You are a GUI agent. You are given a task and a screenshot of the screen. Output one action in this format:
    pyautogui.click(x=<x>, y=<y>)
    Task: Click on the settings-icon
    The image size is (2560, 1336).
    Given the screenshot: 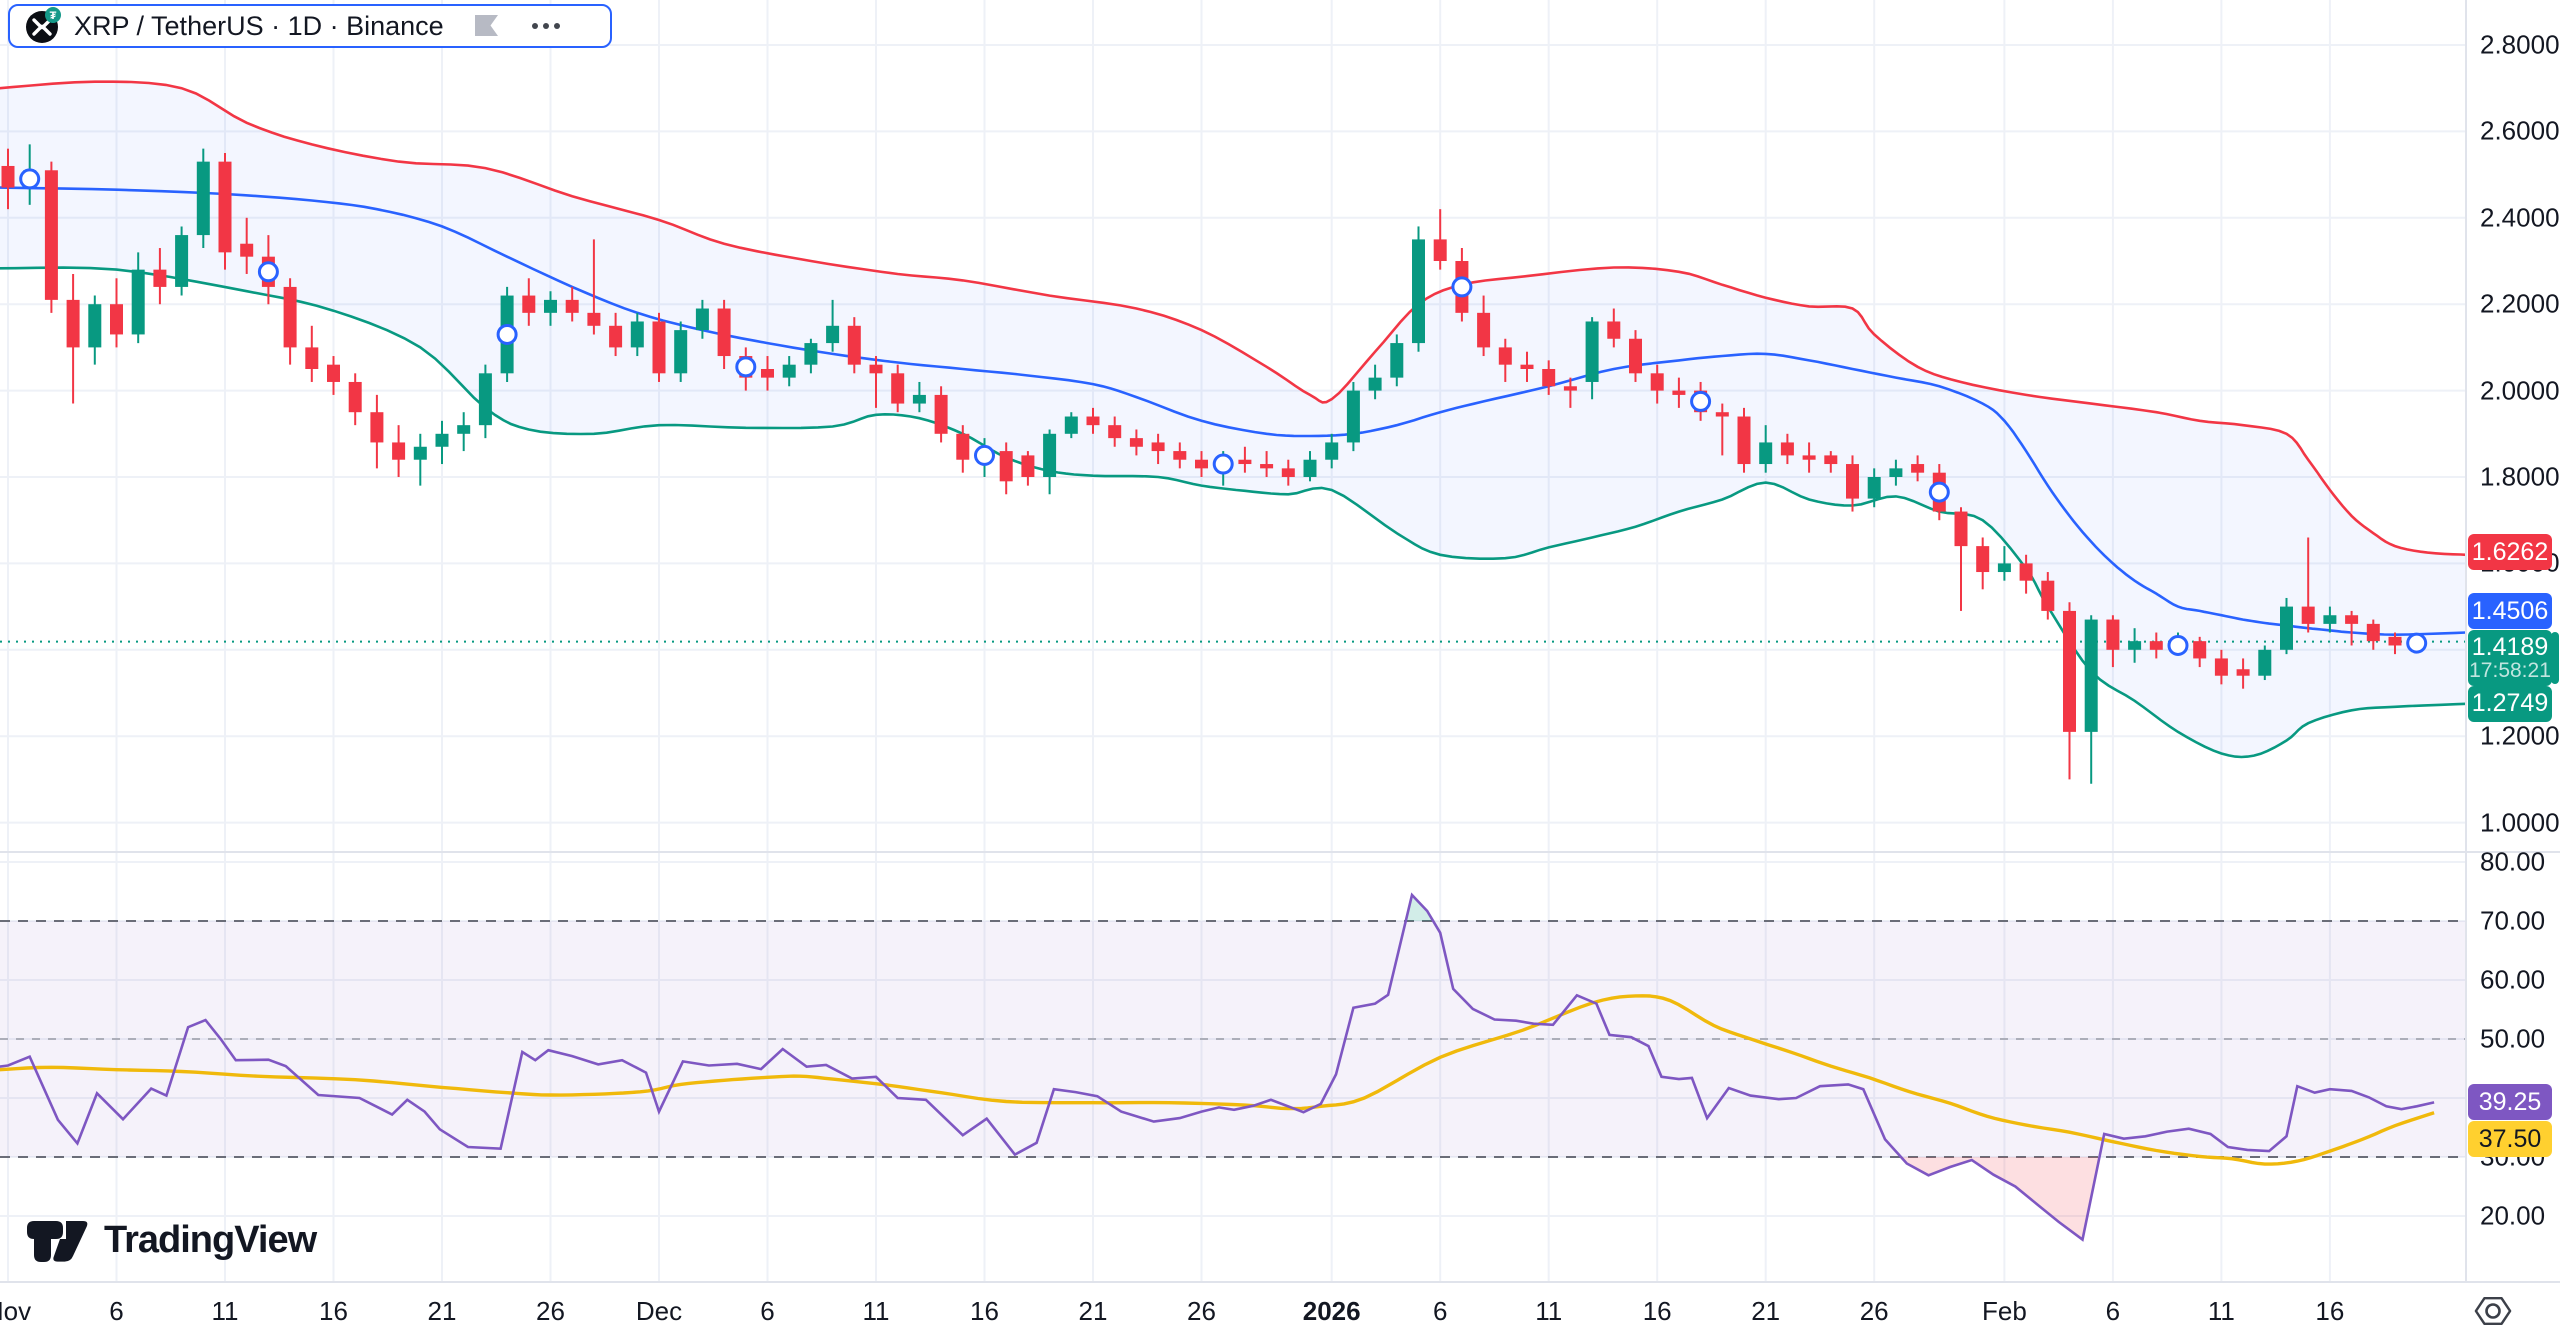 What is the action you would take?
    pyautogui.click(x=2493, y=1311)
    